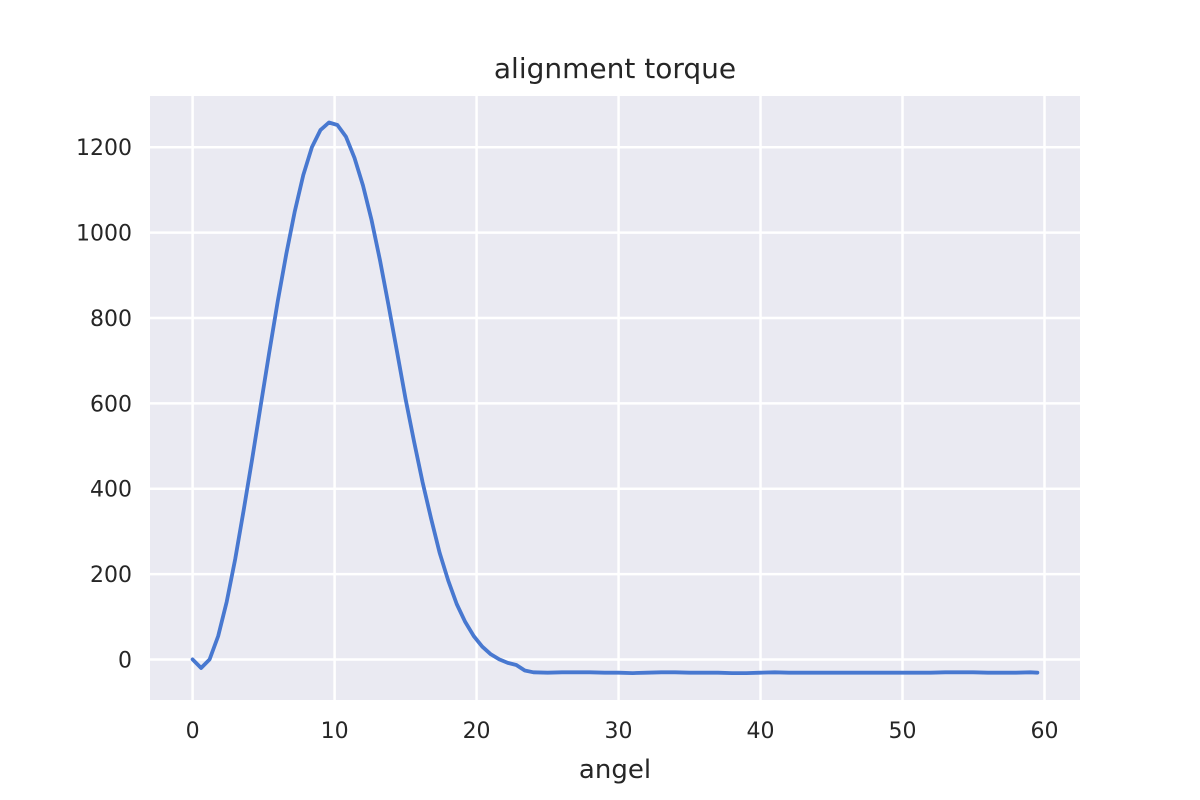 Image resolution: width=1200 pixels, height=800 pixels. Describe the element at coordinates (615, 770) in the screenshot. I see `x-axis-label: angel` at that location.